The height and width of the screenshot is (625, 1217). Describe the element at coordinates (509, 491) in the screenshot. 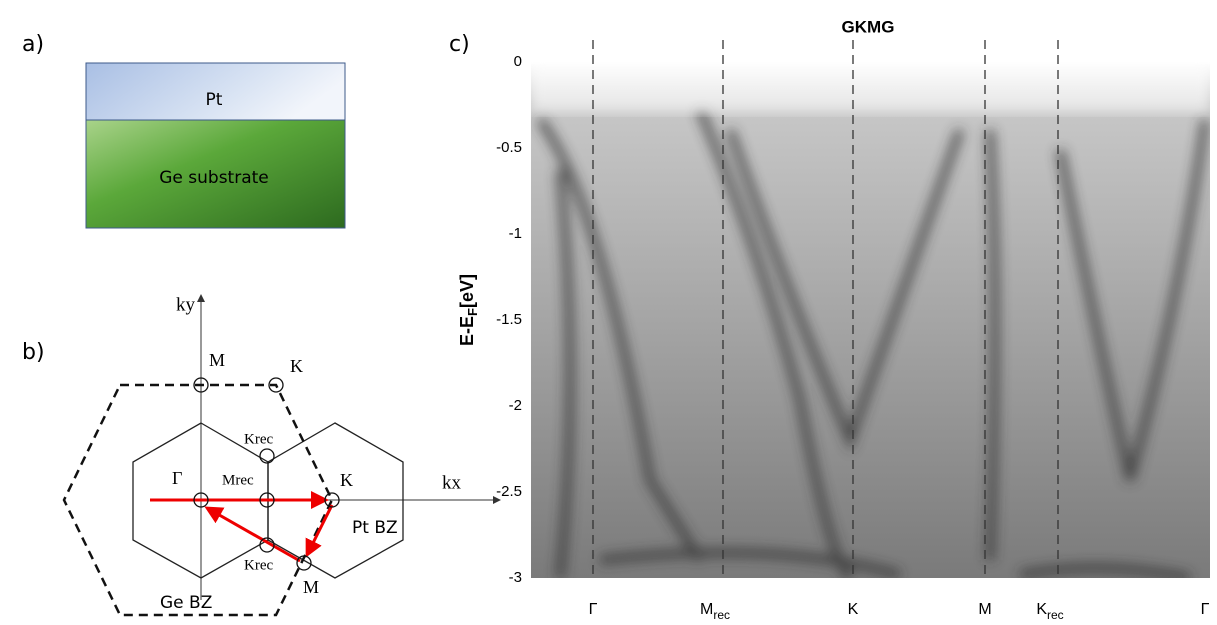

I see `y-tick-label: -2.5` at that location.